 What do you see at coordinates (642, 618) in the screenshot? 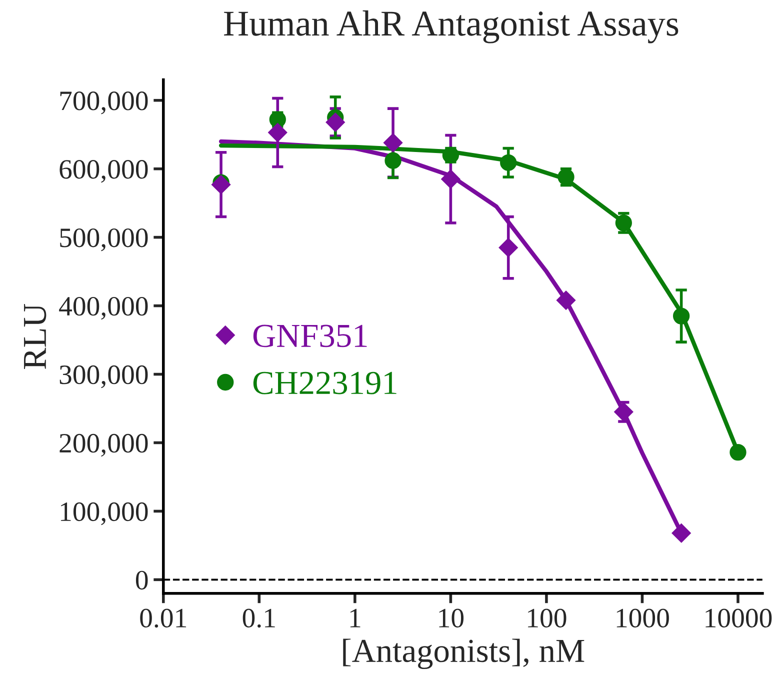
I see `x-tick-label: 1000` at bounding box center [642, 618].